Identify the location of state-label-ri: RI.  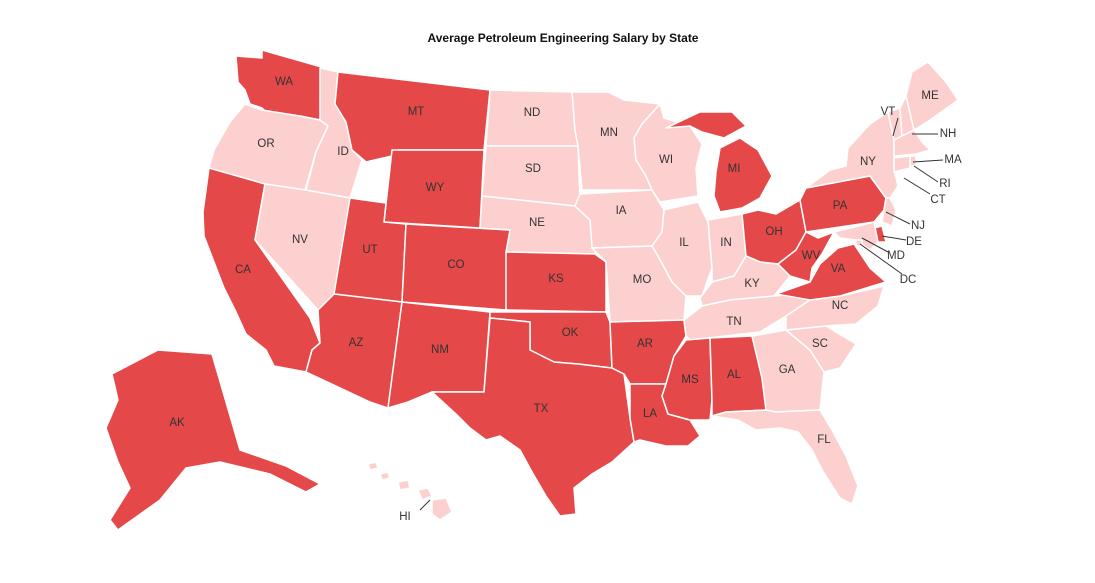
(945, 184).